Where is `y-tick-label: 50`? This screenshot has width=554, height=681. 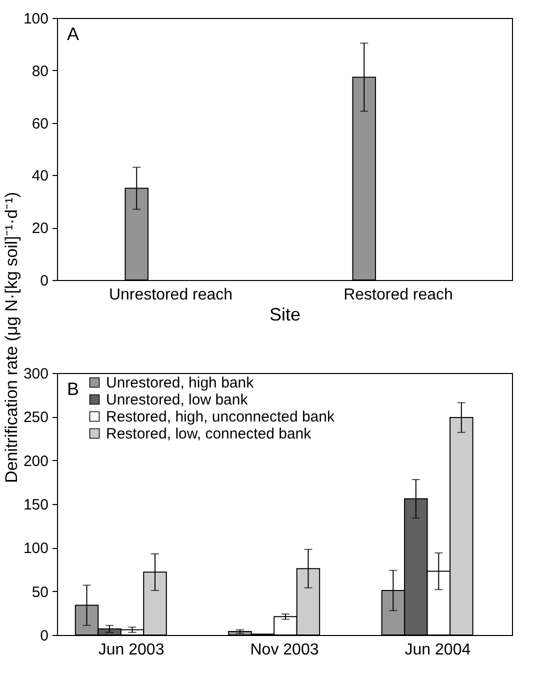
y-tick-label: 50 is located at coordinates (40, 592).